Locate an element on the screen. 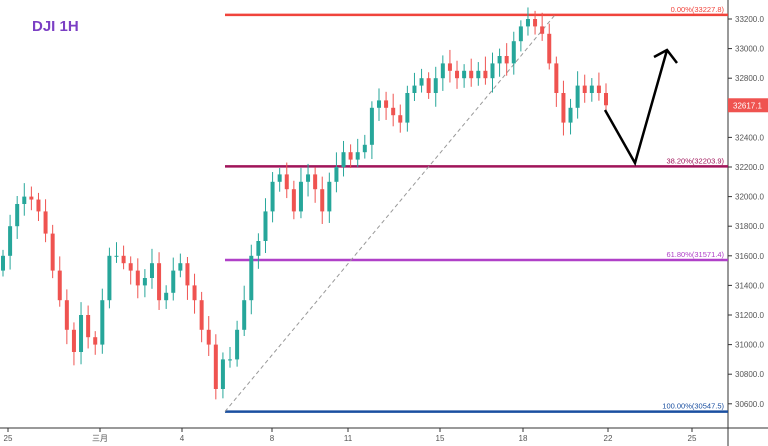  y-tick-label: 31200.0 is located at coordinates (749, 315).